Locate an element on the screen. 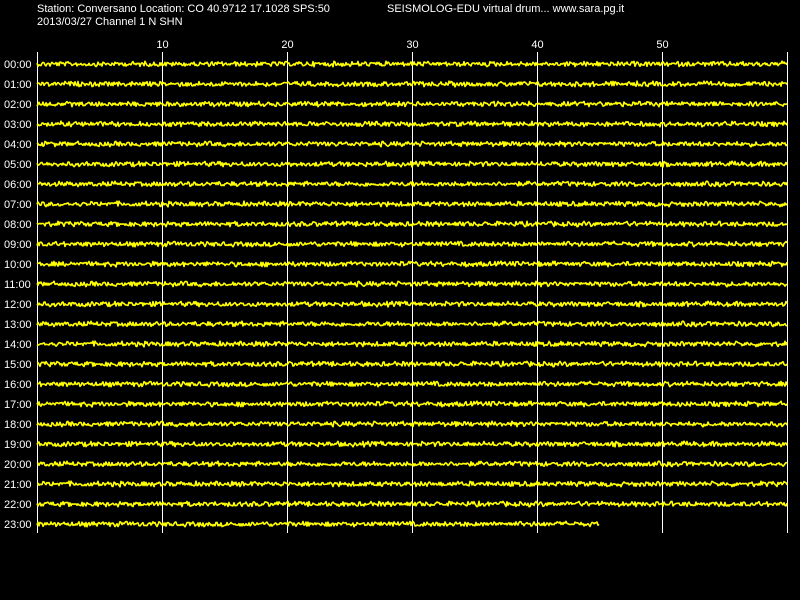 The height and width of the screenshot is (600, 800). minute-tick-label: 20 is located at coordinates (287, 45).